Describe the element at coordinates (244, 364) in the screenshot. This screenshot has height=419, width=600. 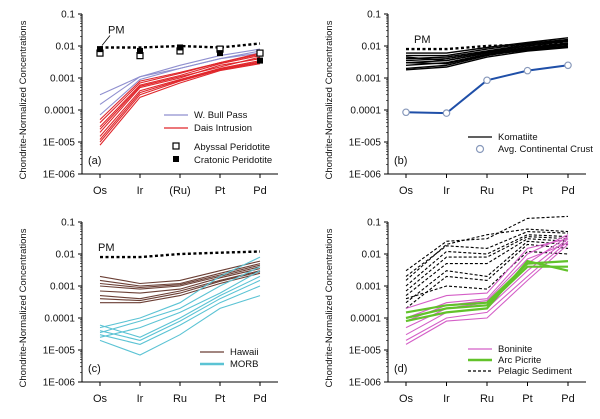
I see `legend-label: MORB` at that location.